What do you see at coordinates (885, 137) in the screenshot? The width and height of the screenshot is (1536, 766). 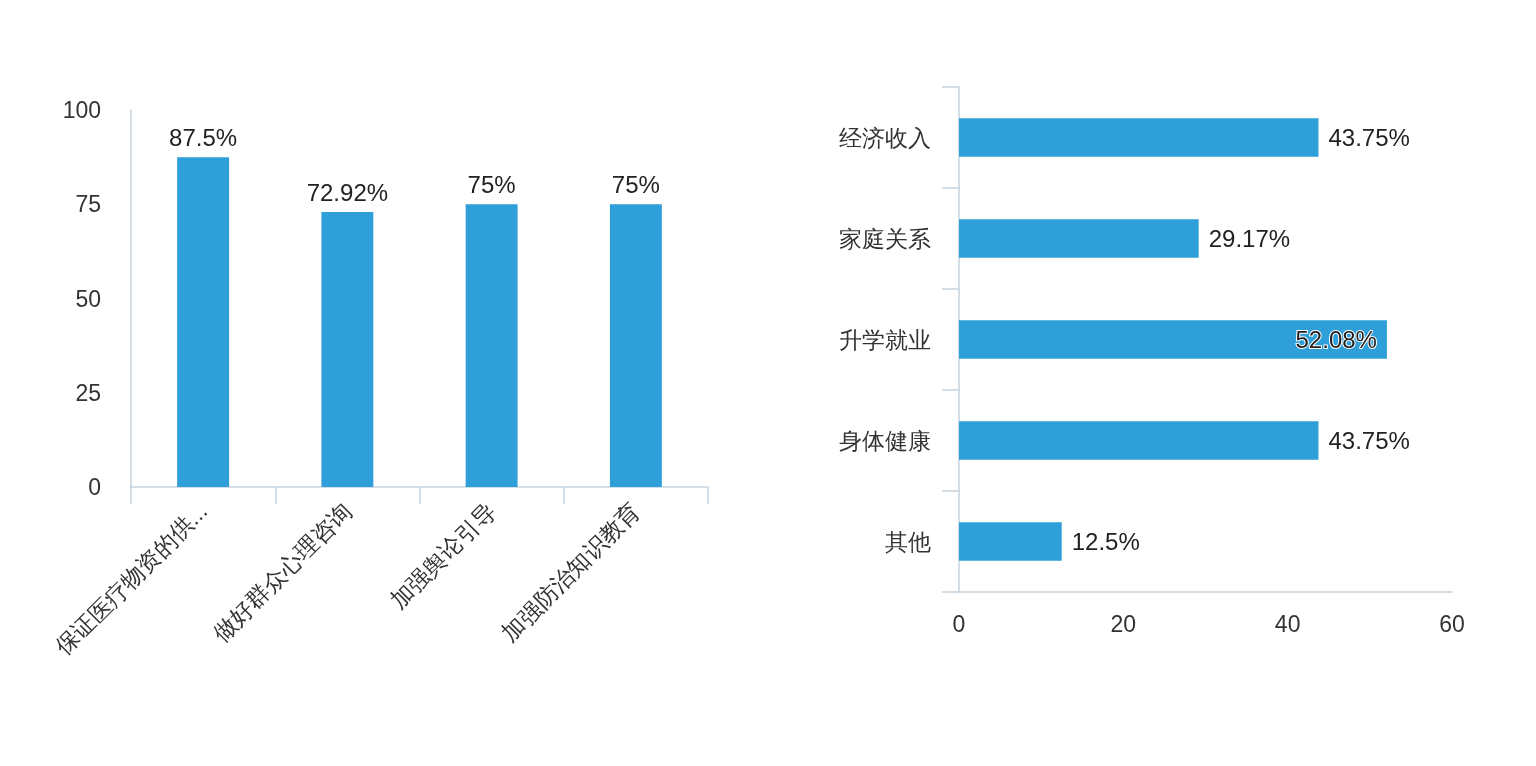 I see `y-tick-label: 经济收入` at bounding box center [885, 137].